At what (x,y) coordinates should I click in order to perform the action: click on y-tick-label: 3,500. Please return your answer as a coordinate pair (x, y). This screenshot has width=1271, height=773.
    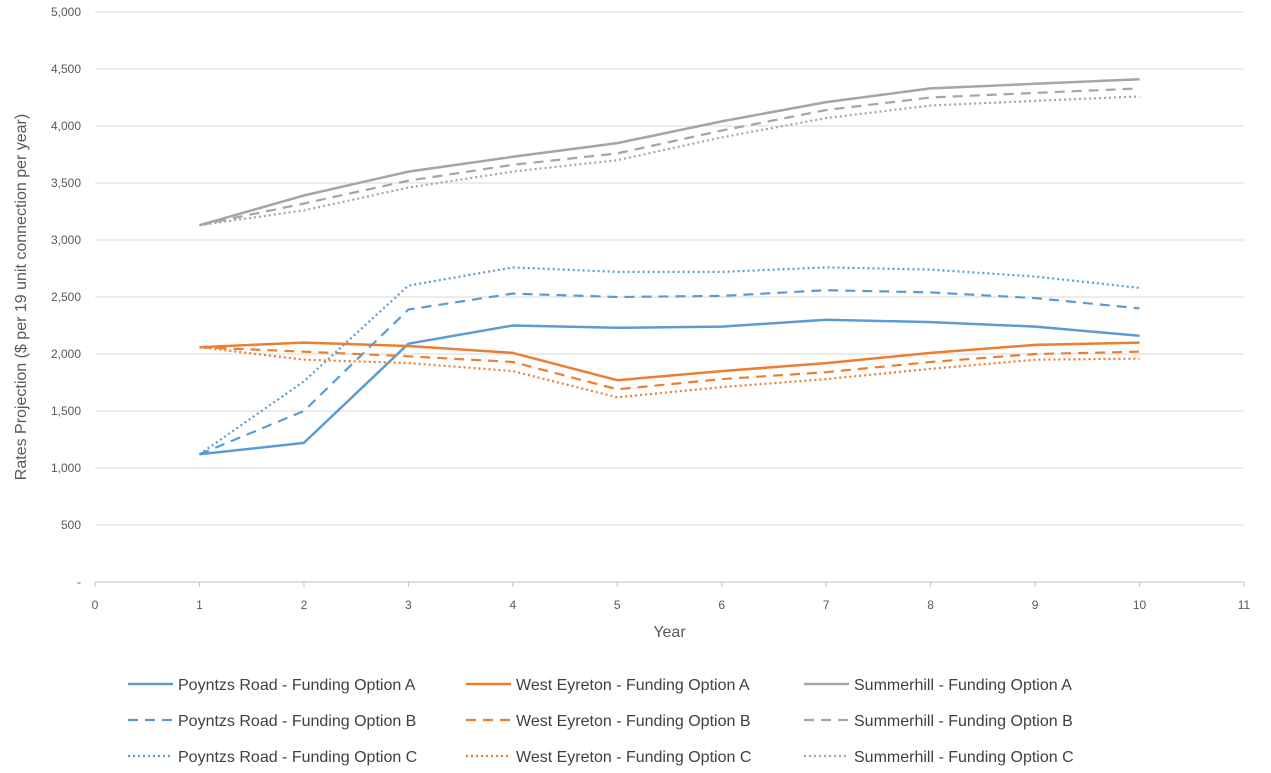
    Looking at the image, I should click on (66, 183).